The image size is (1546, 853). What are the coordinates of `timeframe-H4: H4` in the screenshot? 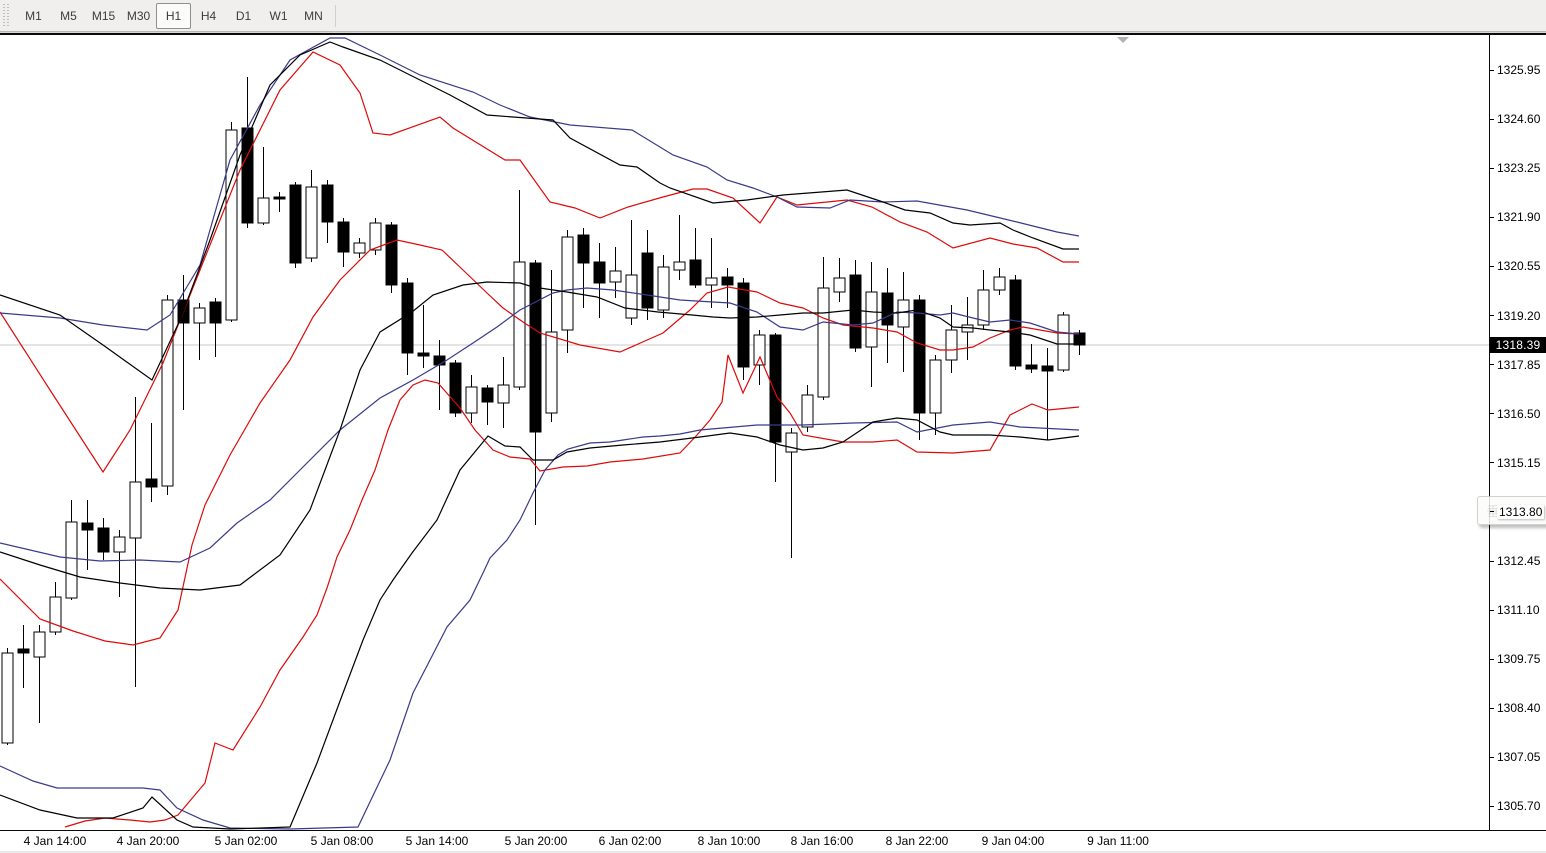 It's located at (208, 15).